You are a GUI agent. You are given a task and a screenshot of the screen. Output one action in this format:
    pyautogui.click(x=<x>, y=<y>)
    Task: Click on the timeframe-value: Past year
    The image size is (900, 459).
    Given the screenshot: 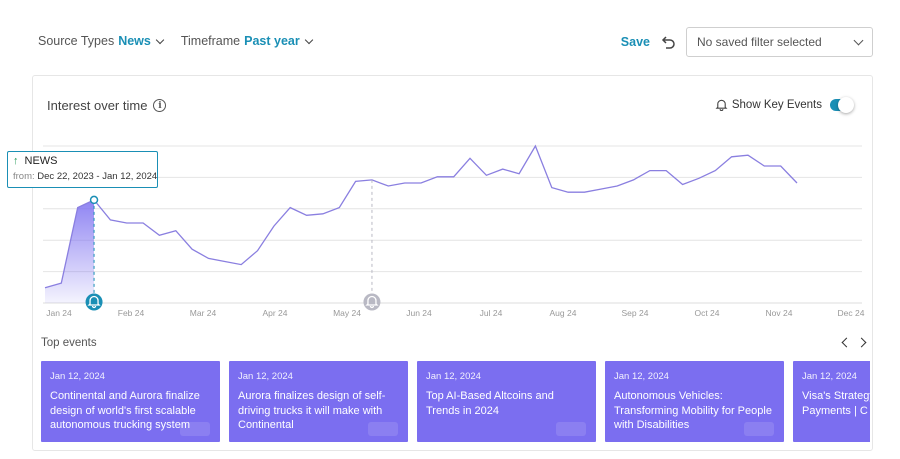 What is the action you would take?
    pyautogui.click(x=272, y=41)
    